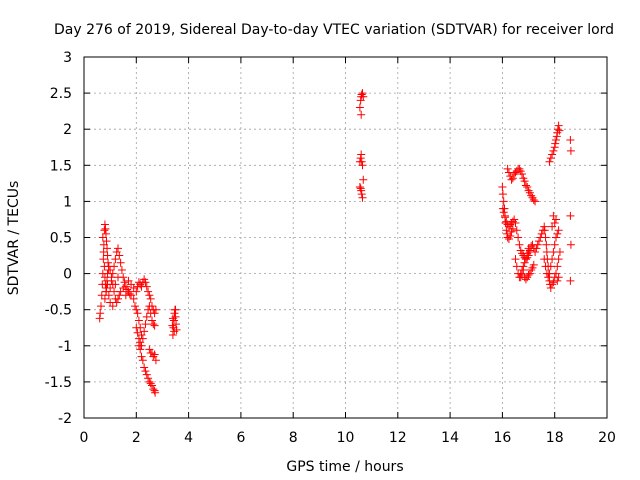 This screenshot has height=480, width=640. I want to click on x-tick-label: 10, so click(346, 438).